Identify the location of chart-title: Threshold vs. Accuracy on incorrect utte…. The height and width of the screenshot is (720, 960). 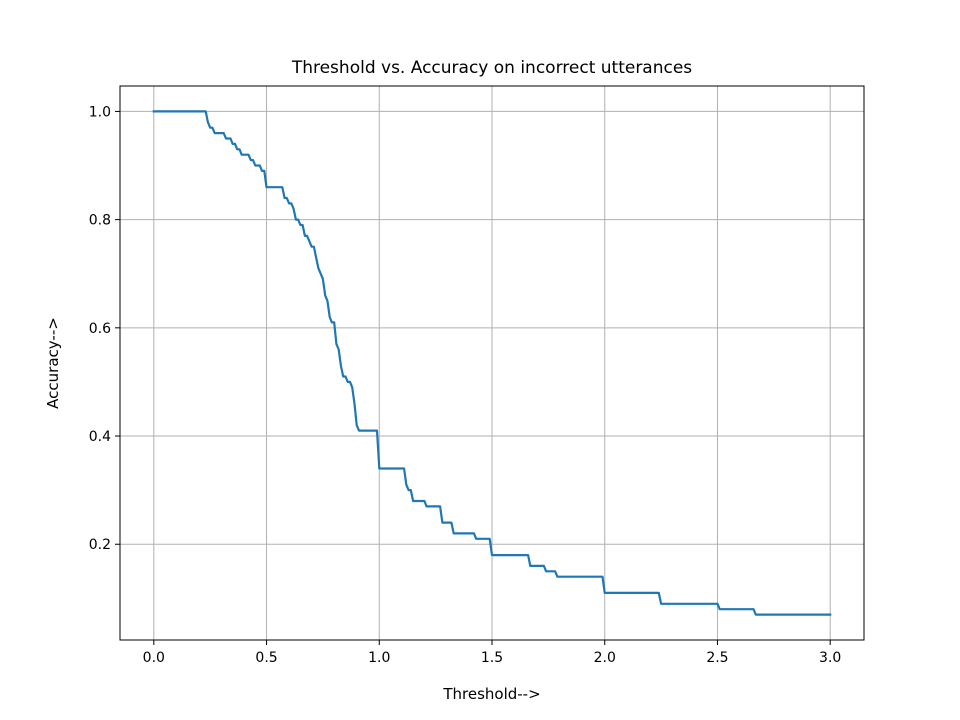
(491, 68).